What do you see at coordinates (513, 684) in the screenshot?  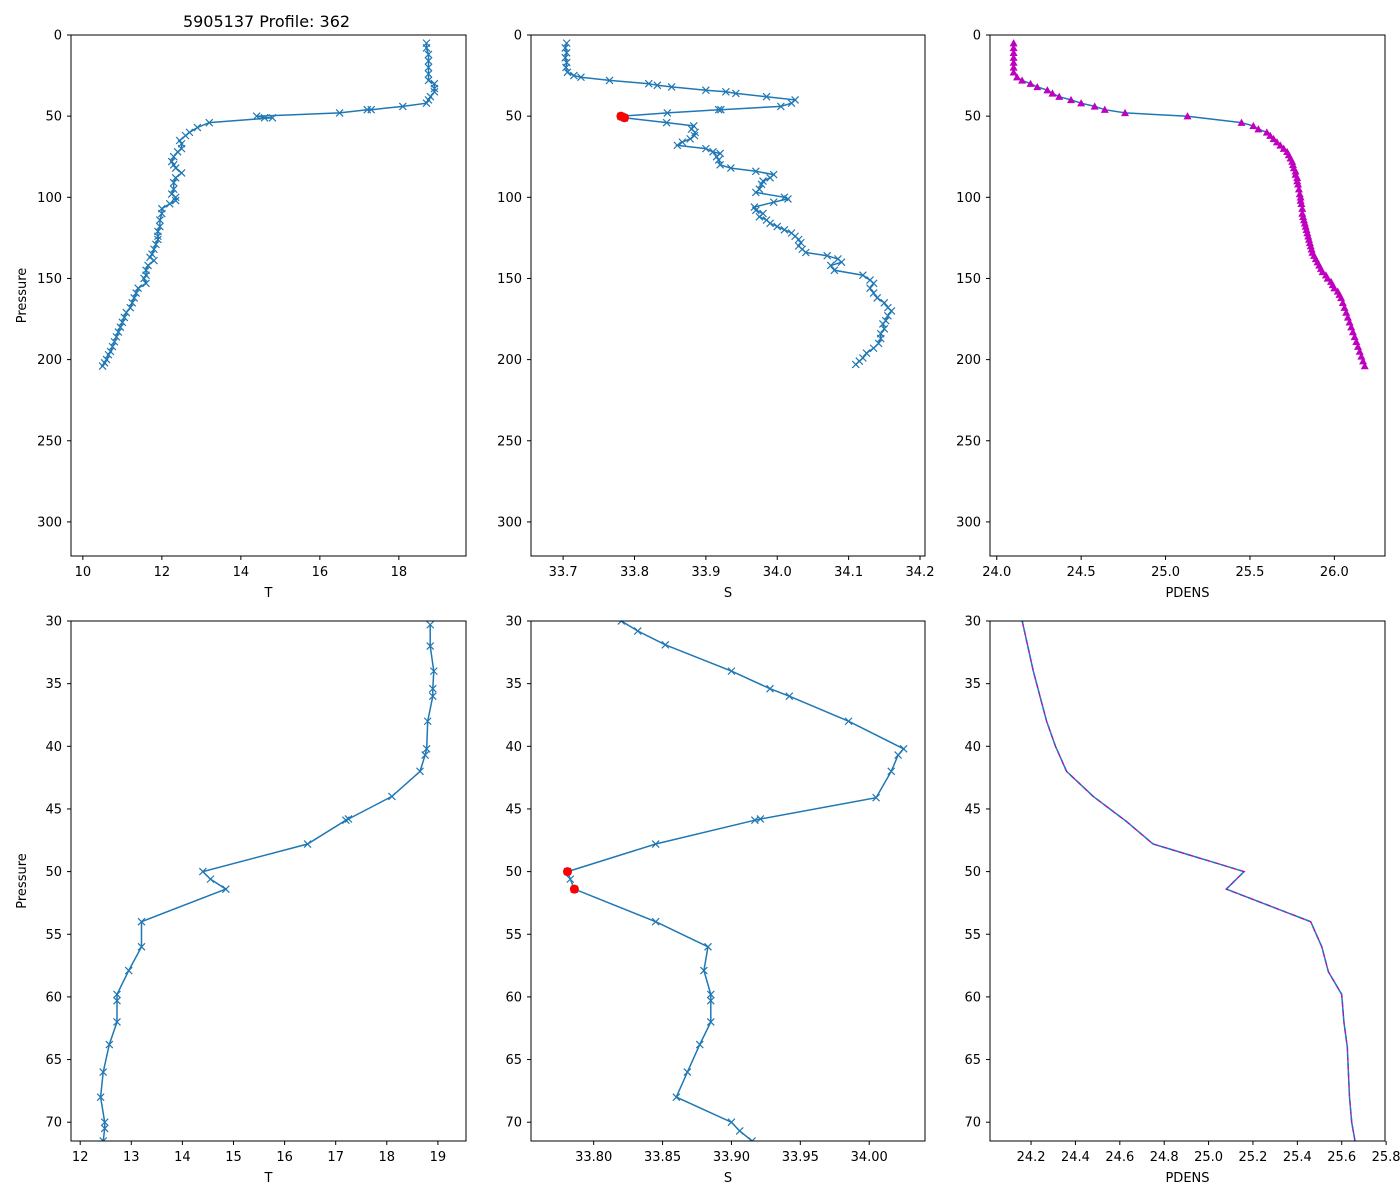 I see `y-tick-label: 35` at bounding box center [513, 684].